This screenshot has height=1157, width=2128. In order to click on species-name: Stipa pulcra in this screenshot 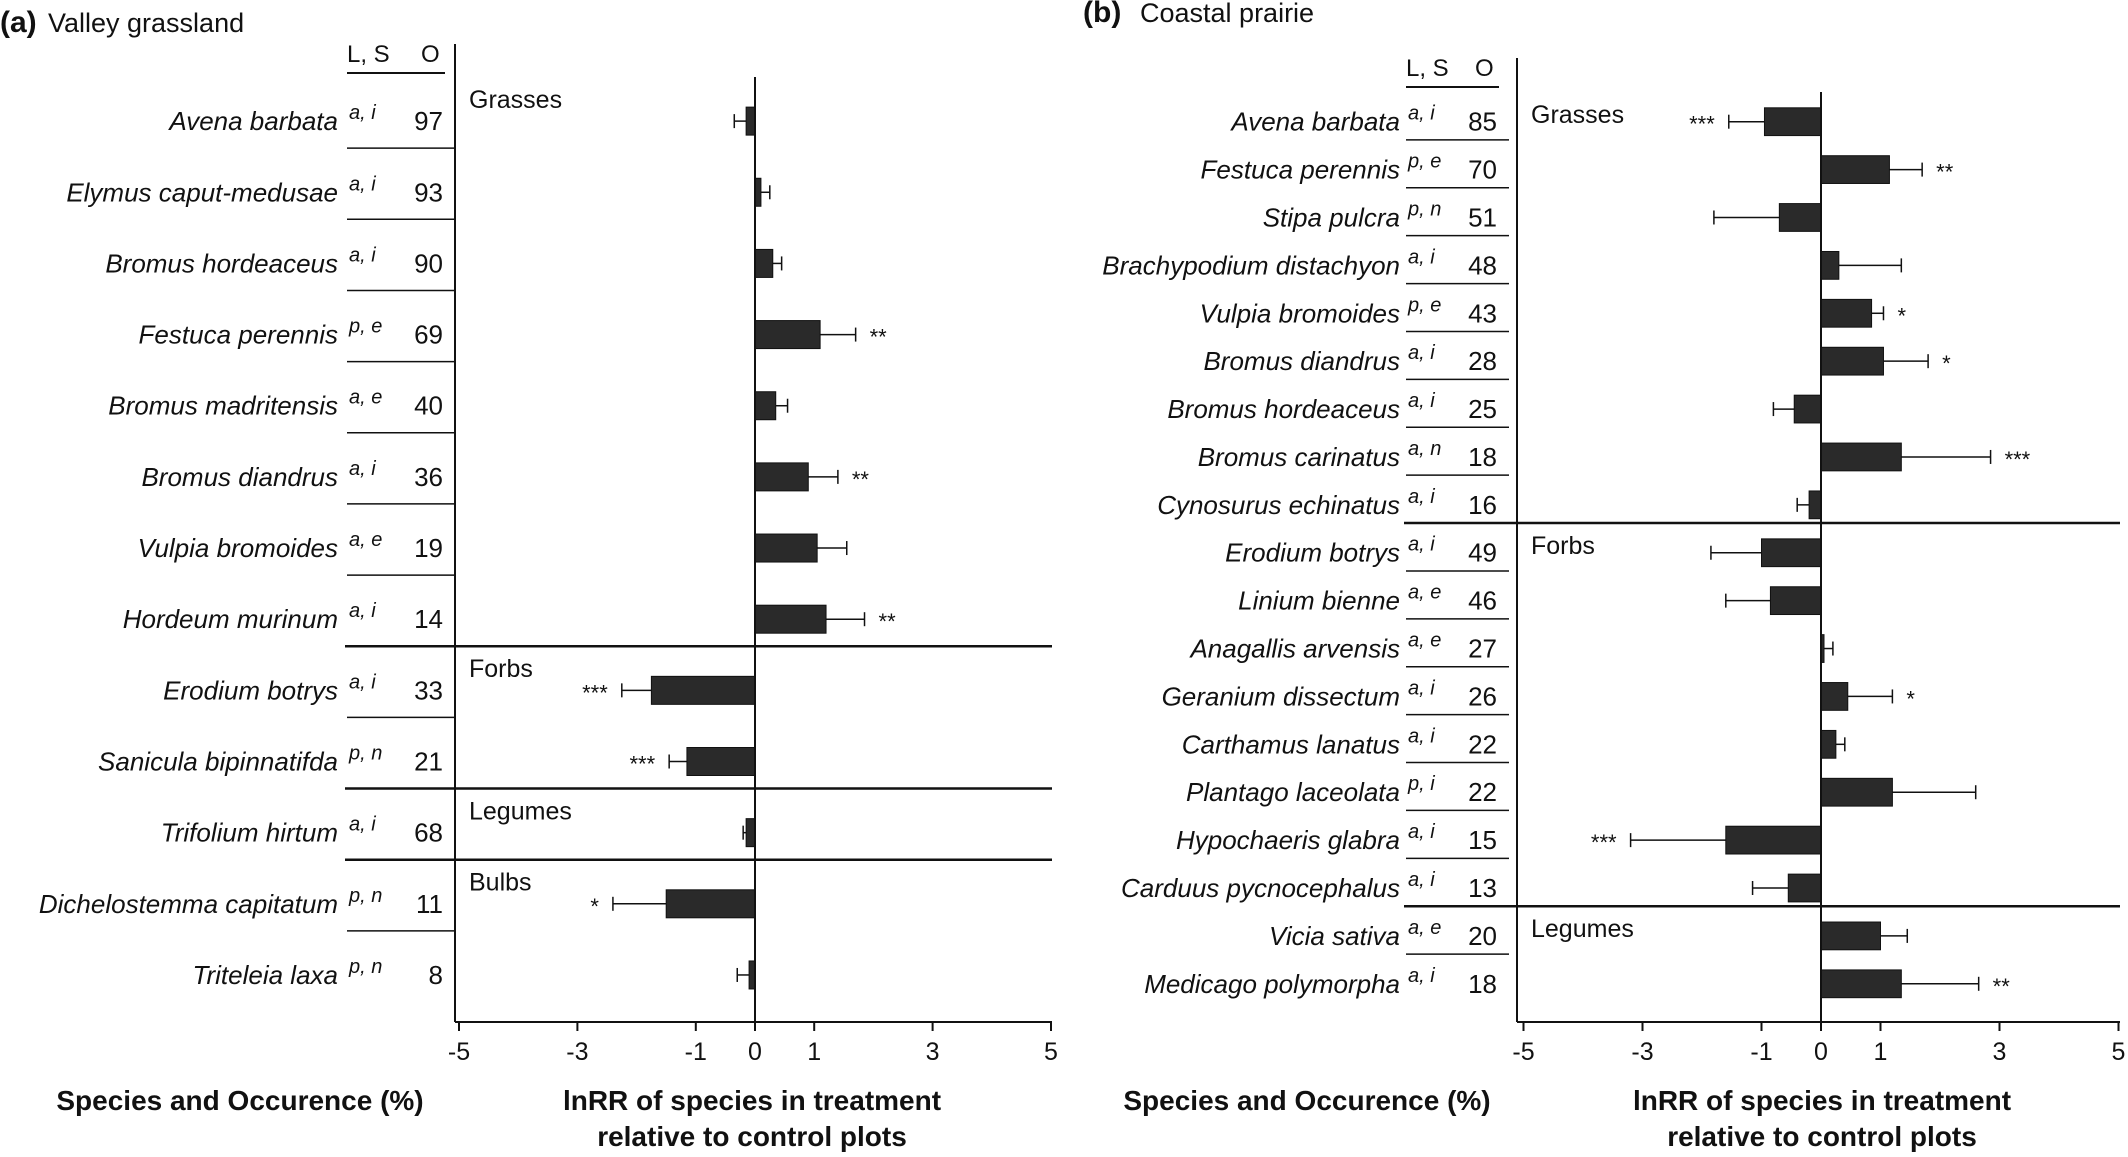, I will do `click(1331, 217)`.